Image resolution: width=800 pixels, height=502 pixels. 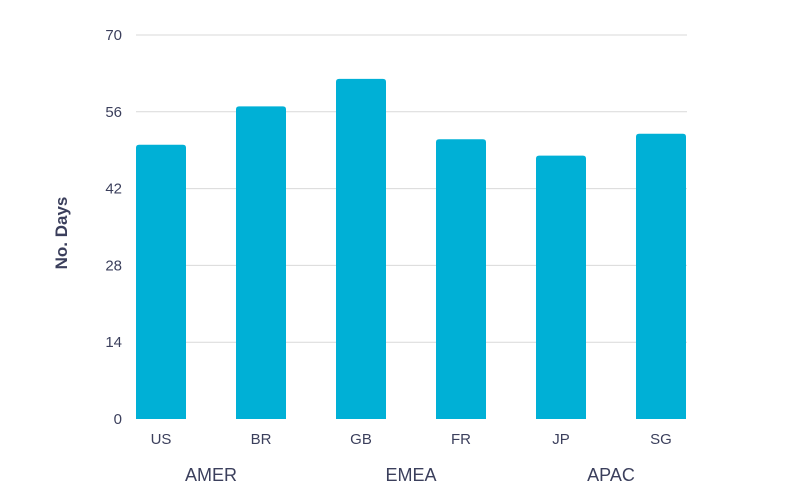 I want to click on group-label-amer: AMER, so click(x=211, y=475).